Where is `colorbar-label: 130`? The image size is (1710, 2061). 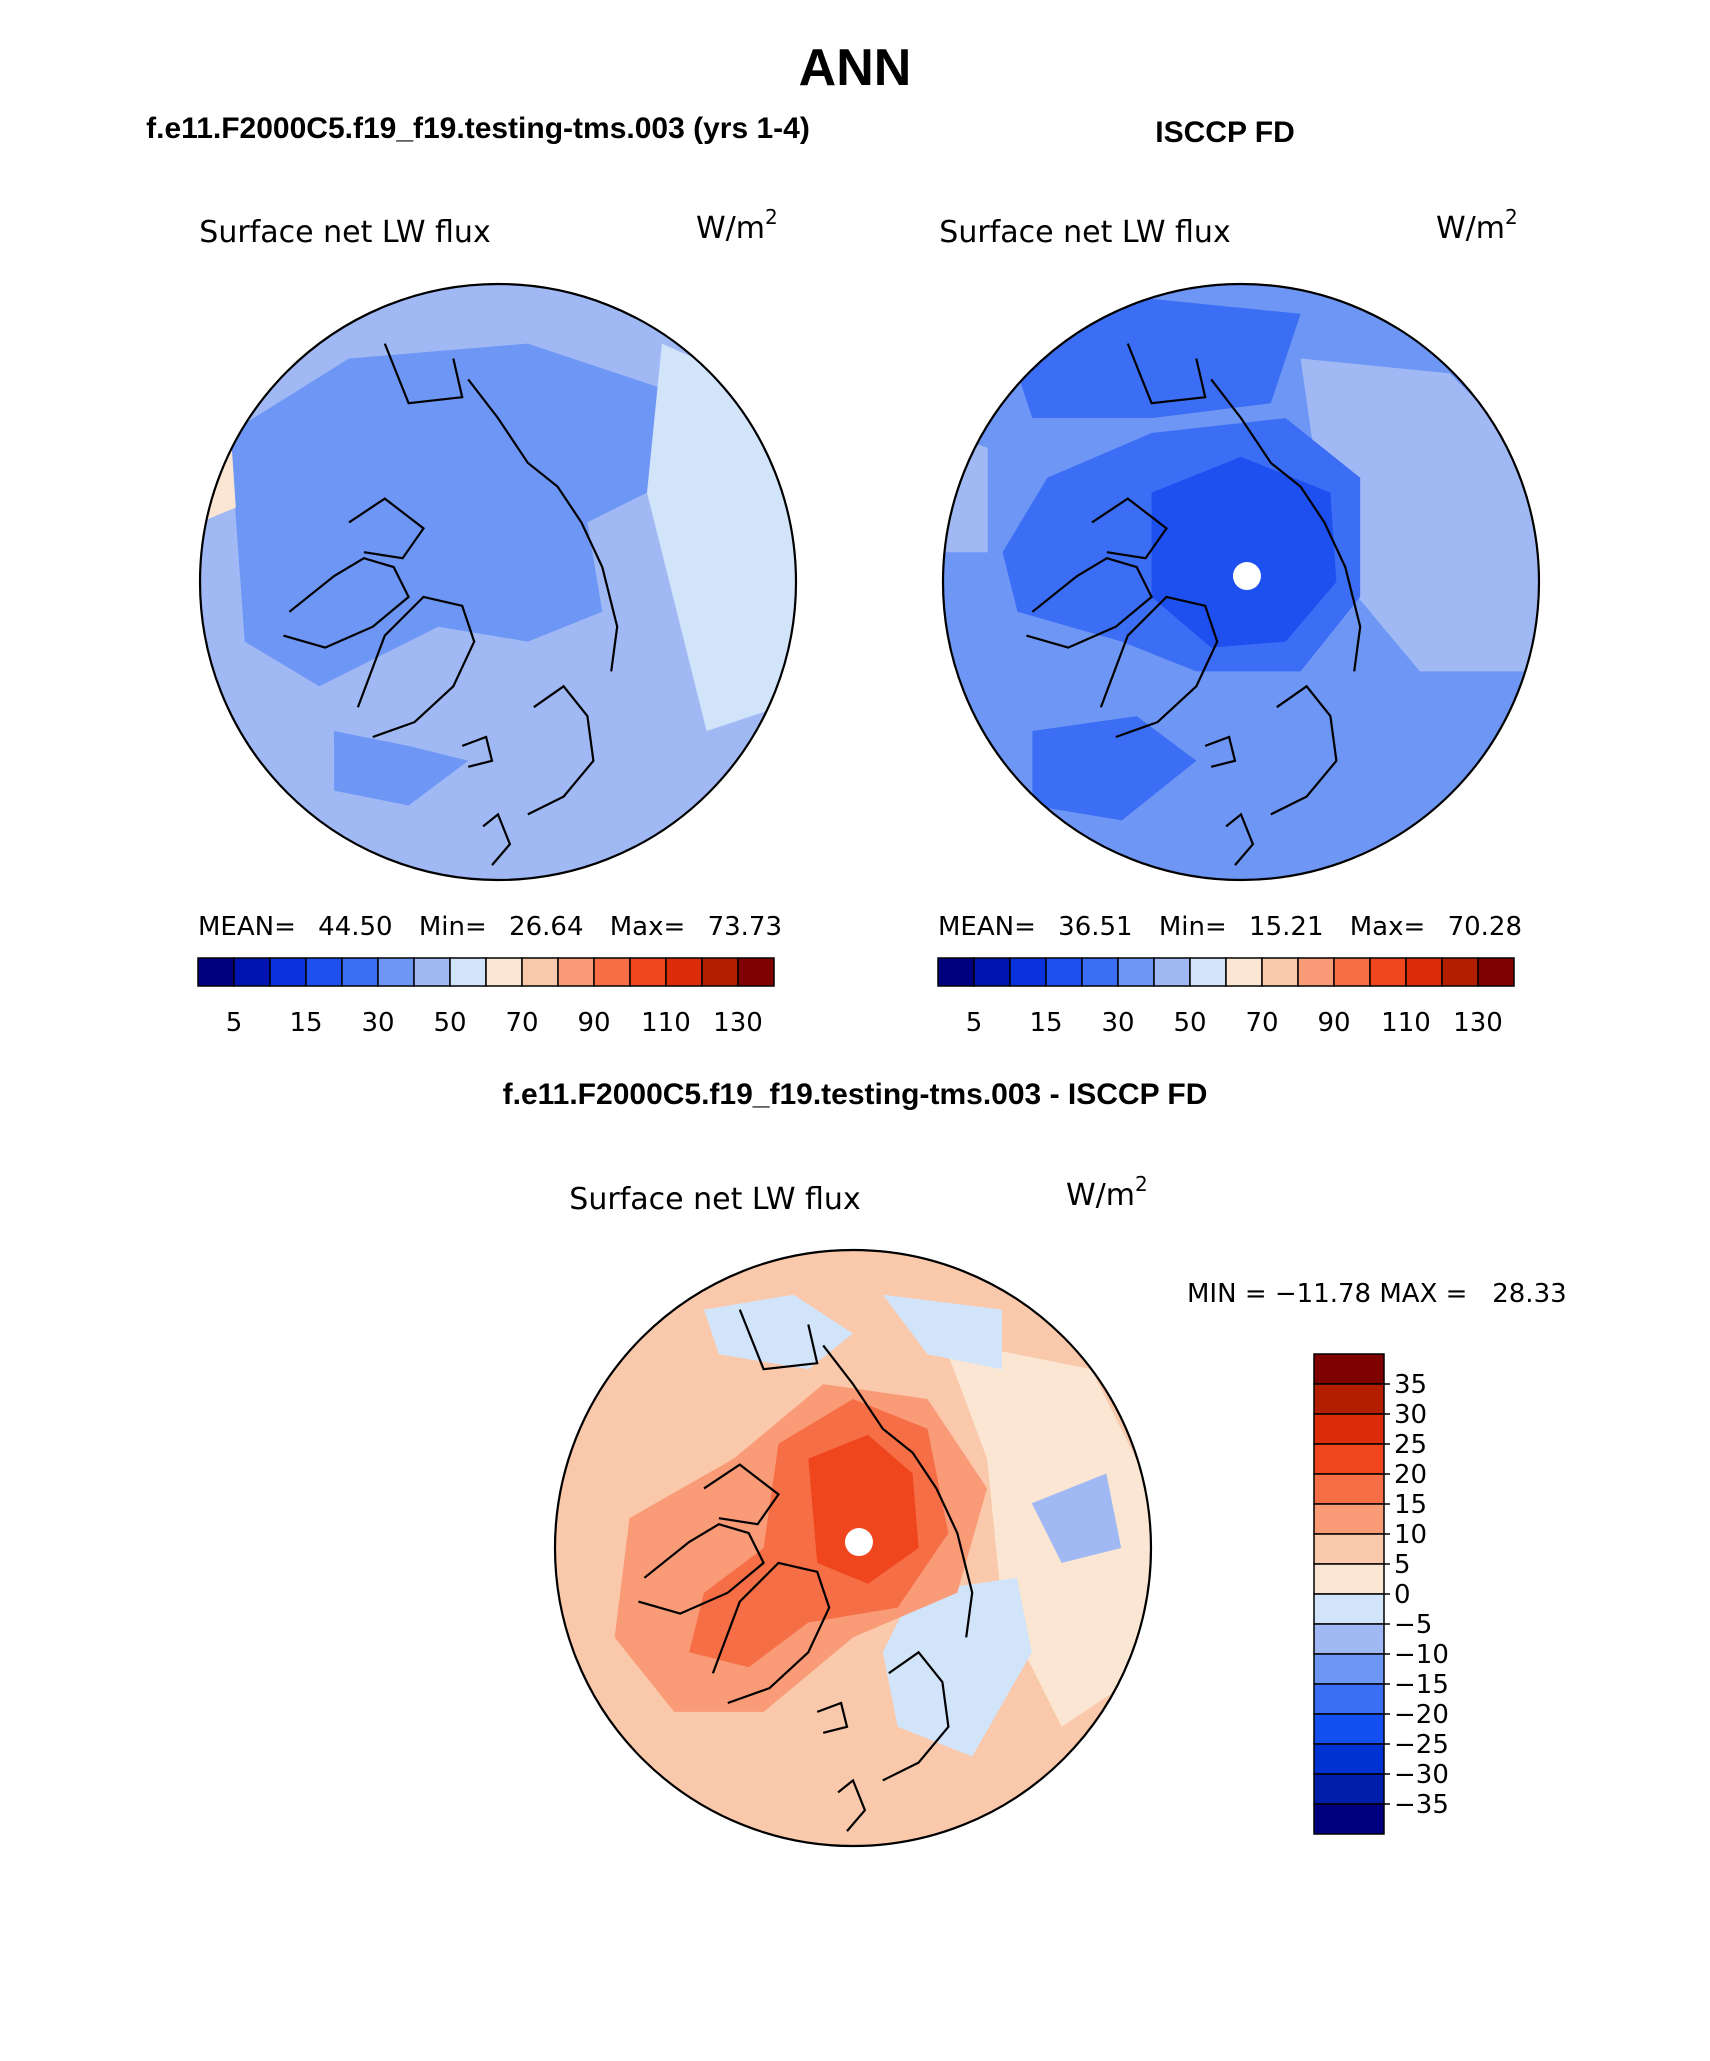
colorbar-label: 130 is located at coordinates (1478, 1023).